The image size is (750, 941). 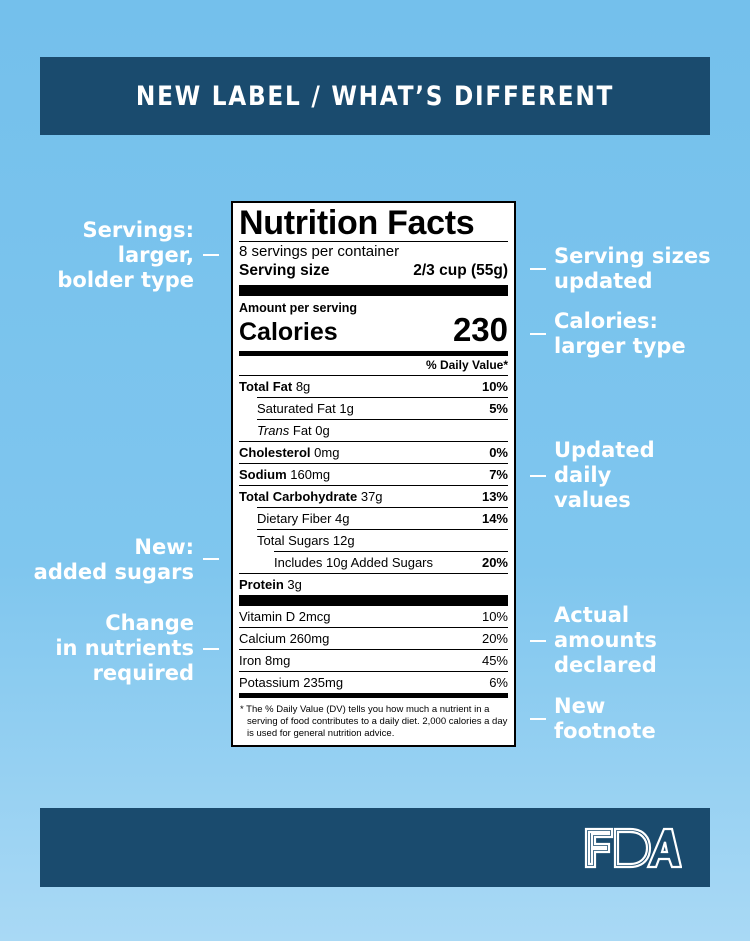 I want to click on amount-per-serving: Amount per serving, so click(x=298, y=308).